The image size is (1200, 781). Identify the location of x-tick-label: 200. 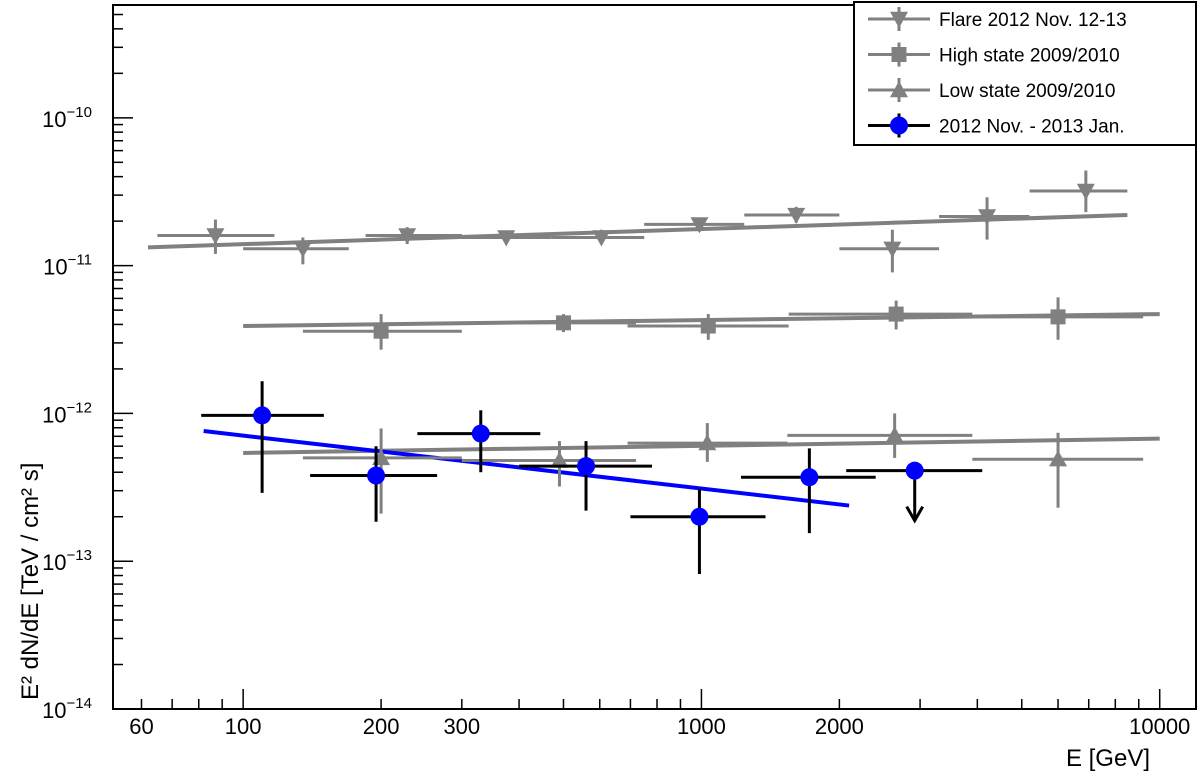
(381, 726).